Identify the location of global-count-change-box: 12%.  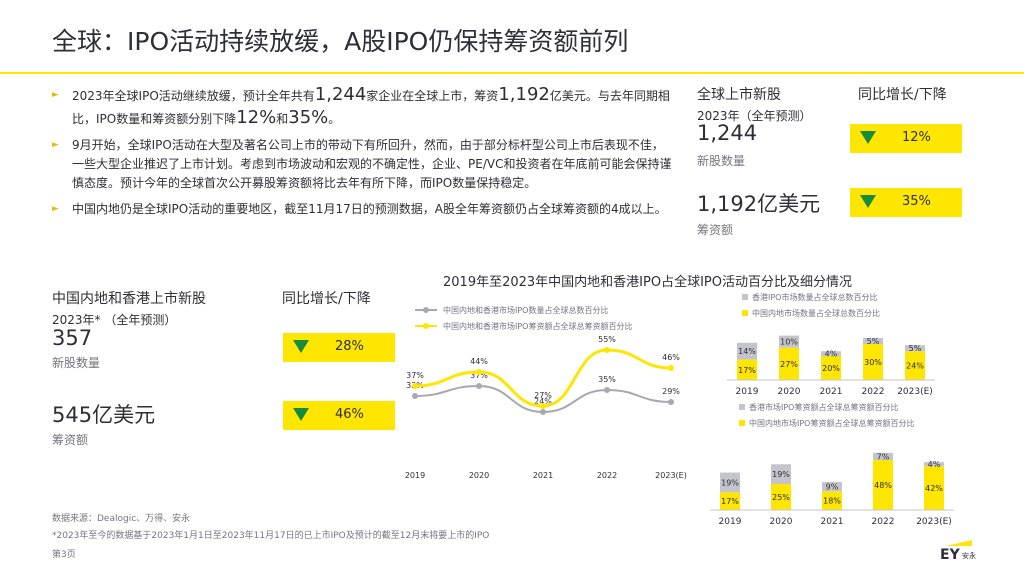
(906, 138).